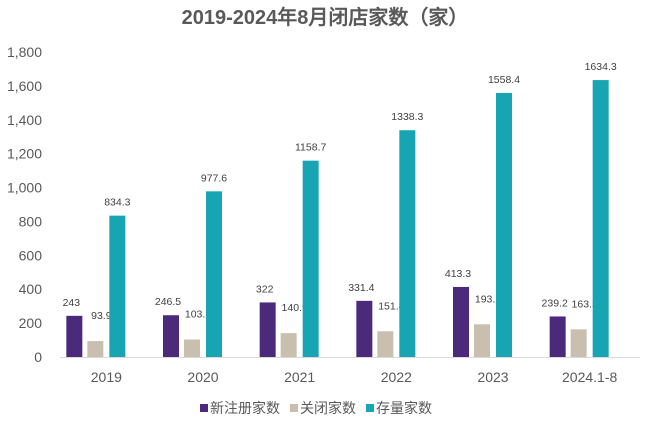 This screenshot has height=423, width=650. What do you see at coordinates (325, 17) in the screenshot?
I see `chart-title: 2019-2024年8月闭店家数（家）` at bounding box center [325, 17].